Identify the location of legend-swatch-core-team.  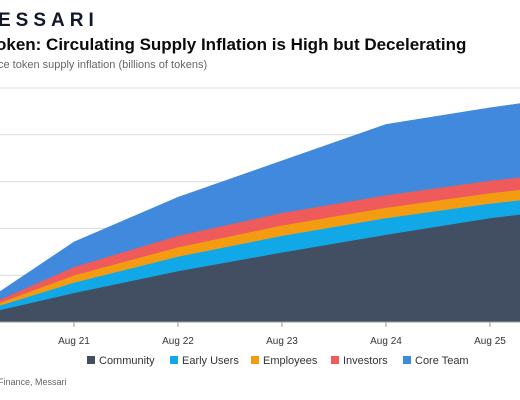
(407, 360).